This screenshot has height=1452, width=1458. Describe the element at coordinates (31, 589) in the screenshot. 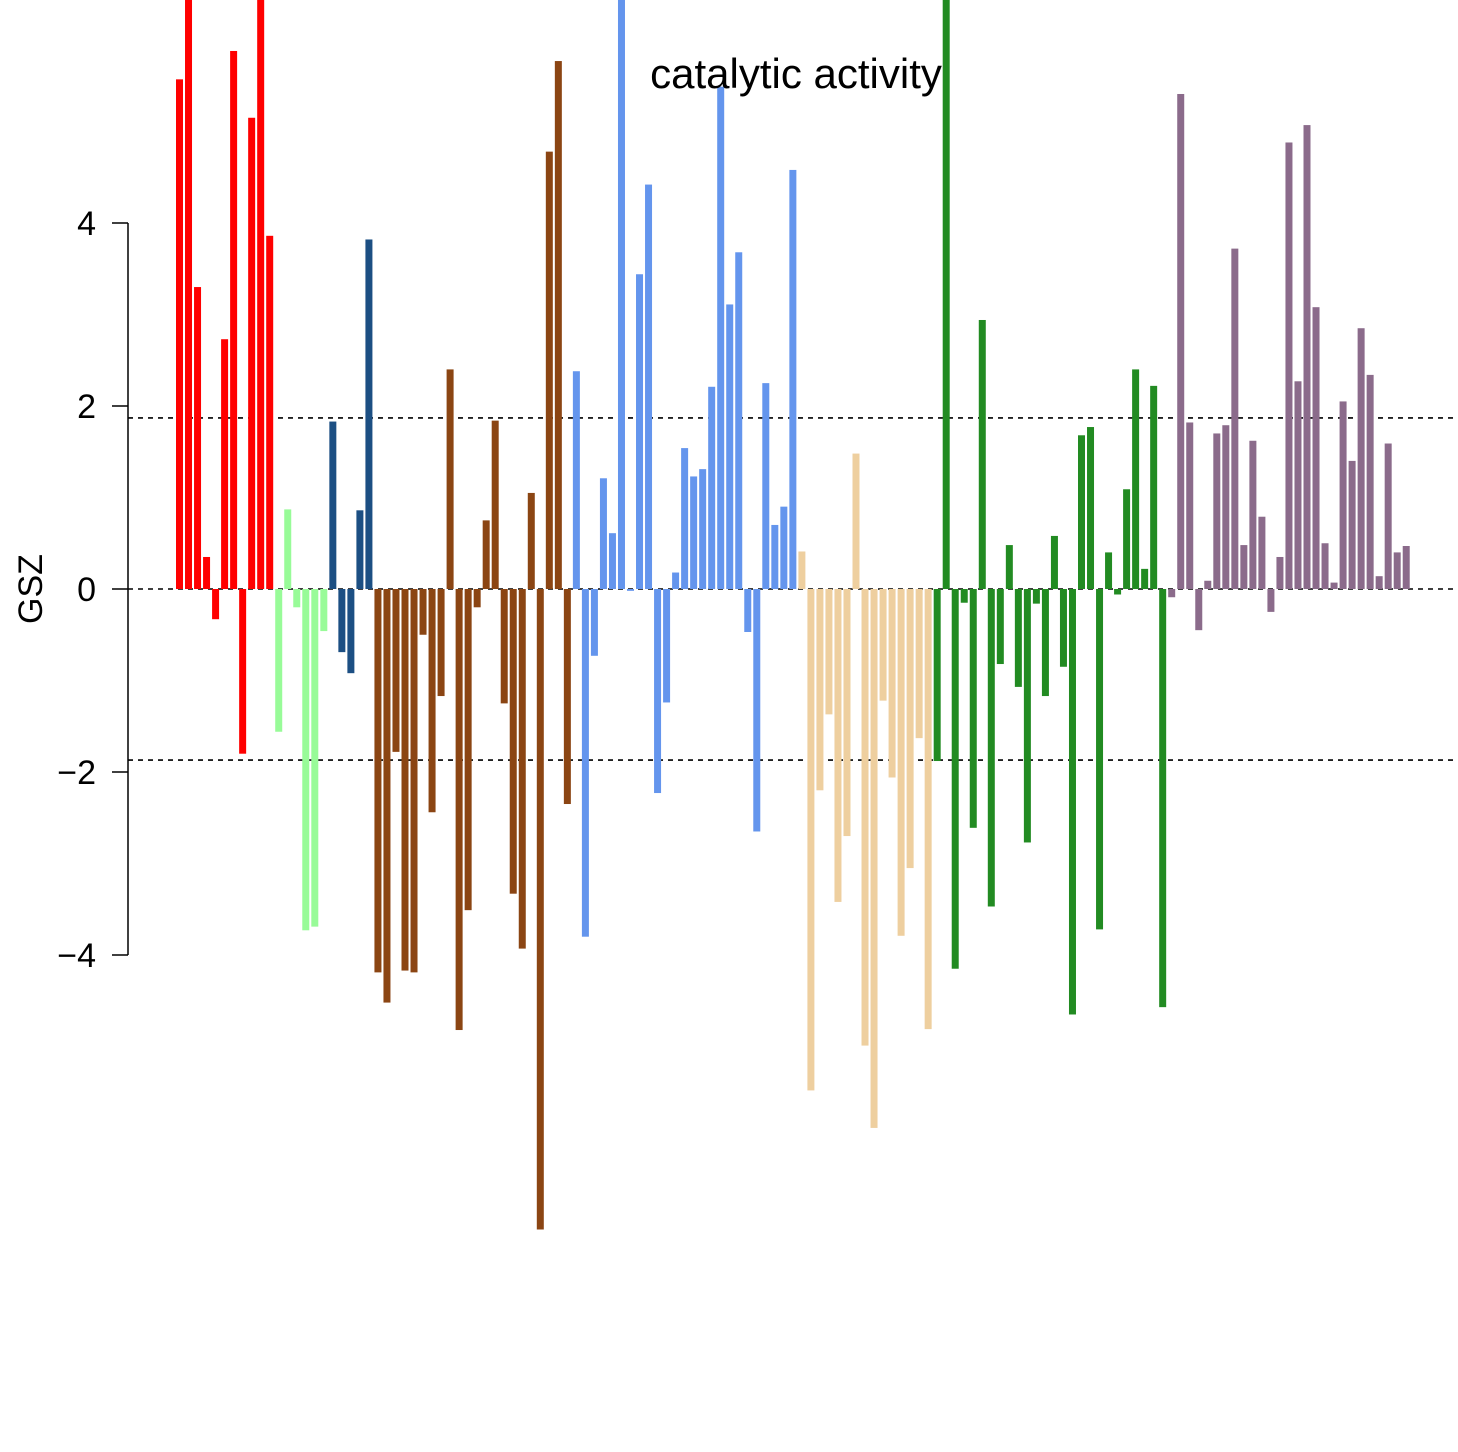

I see `y-axis-label: GSZ` at that location.